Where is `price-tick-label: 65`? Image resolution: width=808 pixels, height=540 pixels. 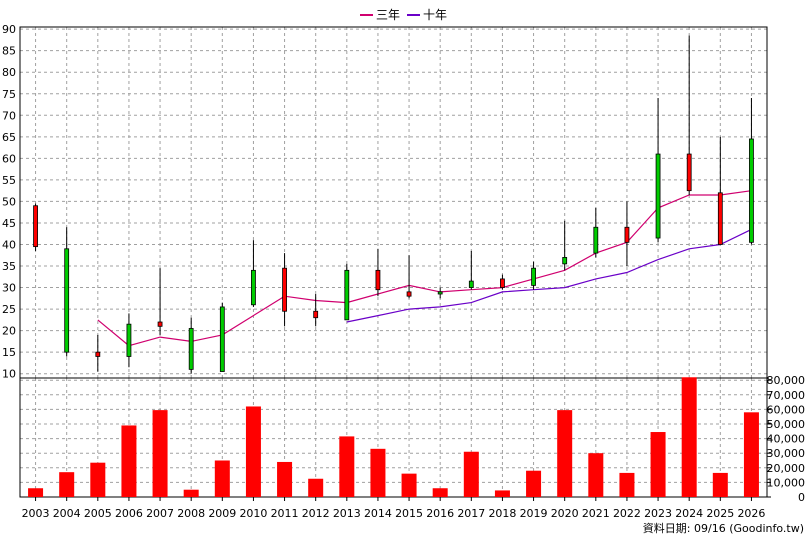 price-tick-label: 65 is located at coordinates (9, 137).